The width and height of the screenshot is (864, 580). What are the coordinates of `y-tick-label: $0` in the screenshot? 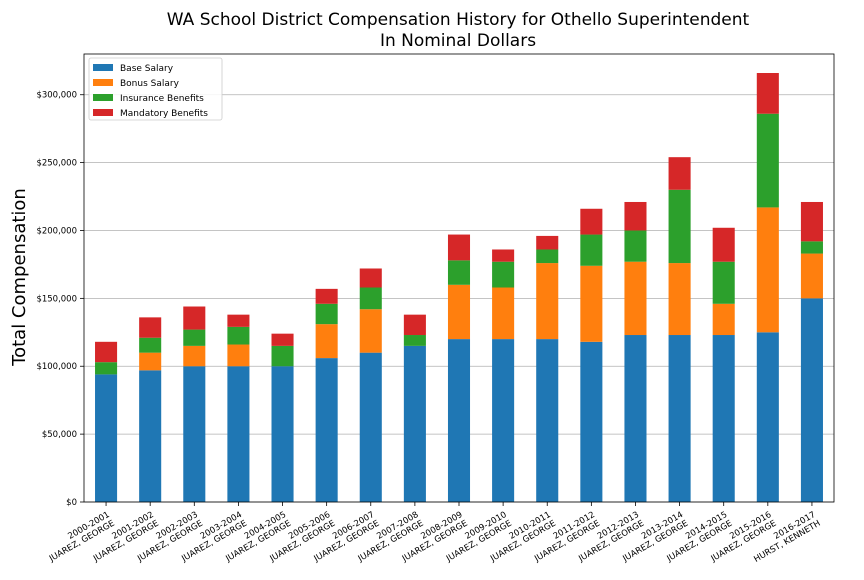 It's located at (71, 503).